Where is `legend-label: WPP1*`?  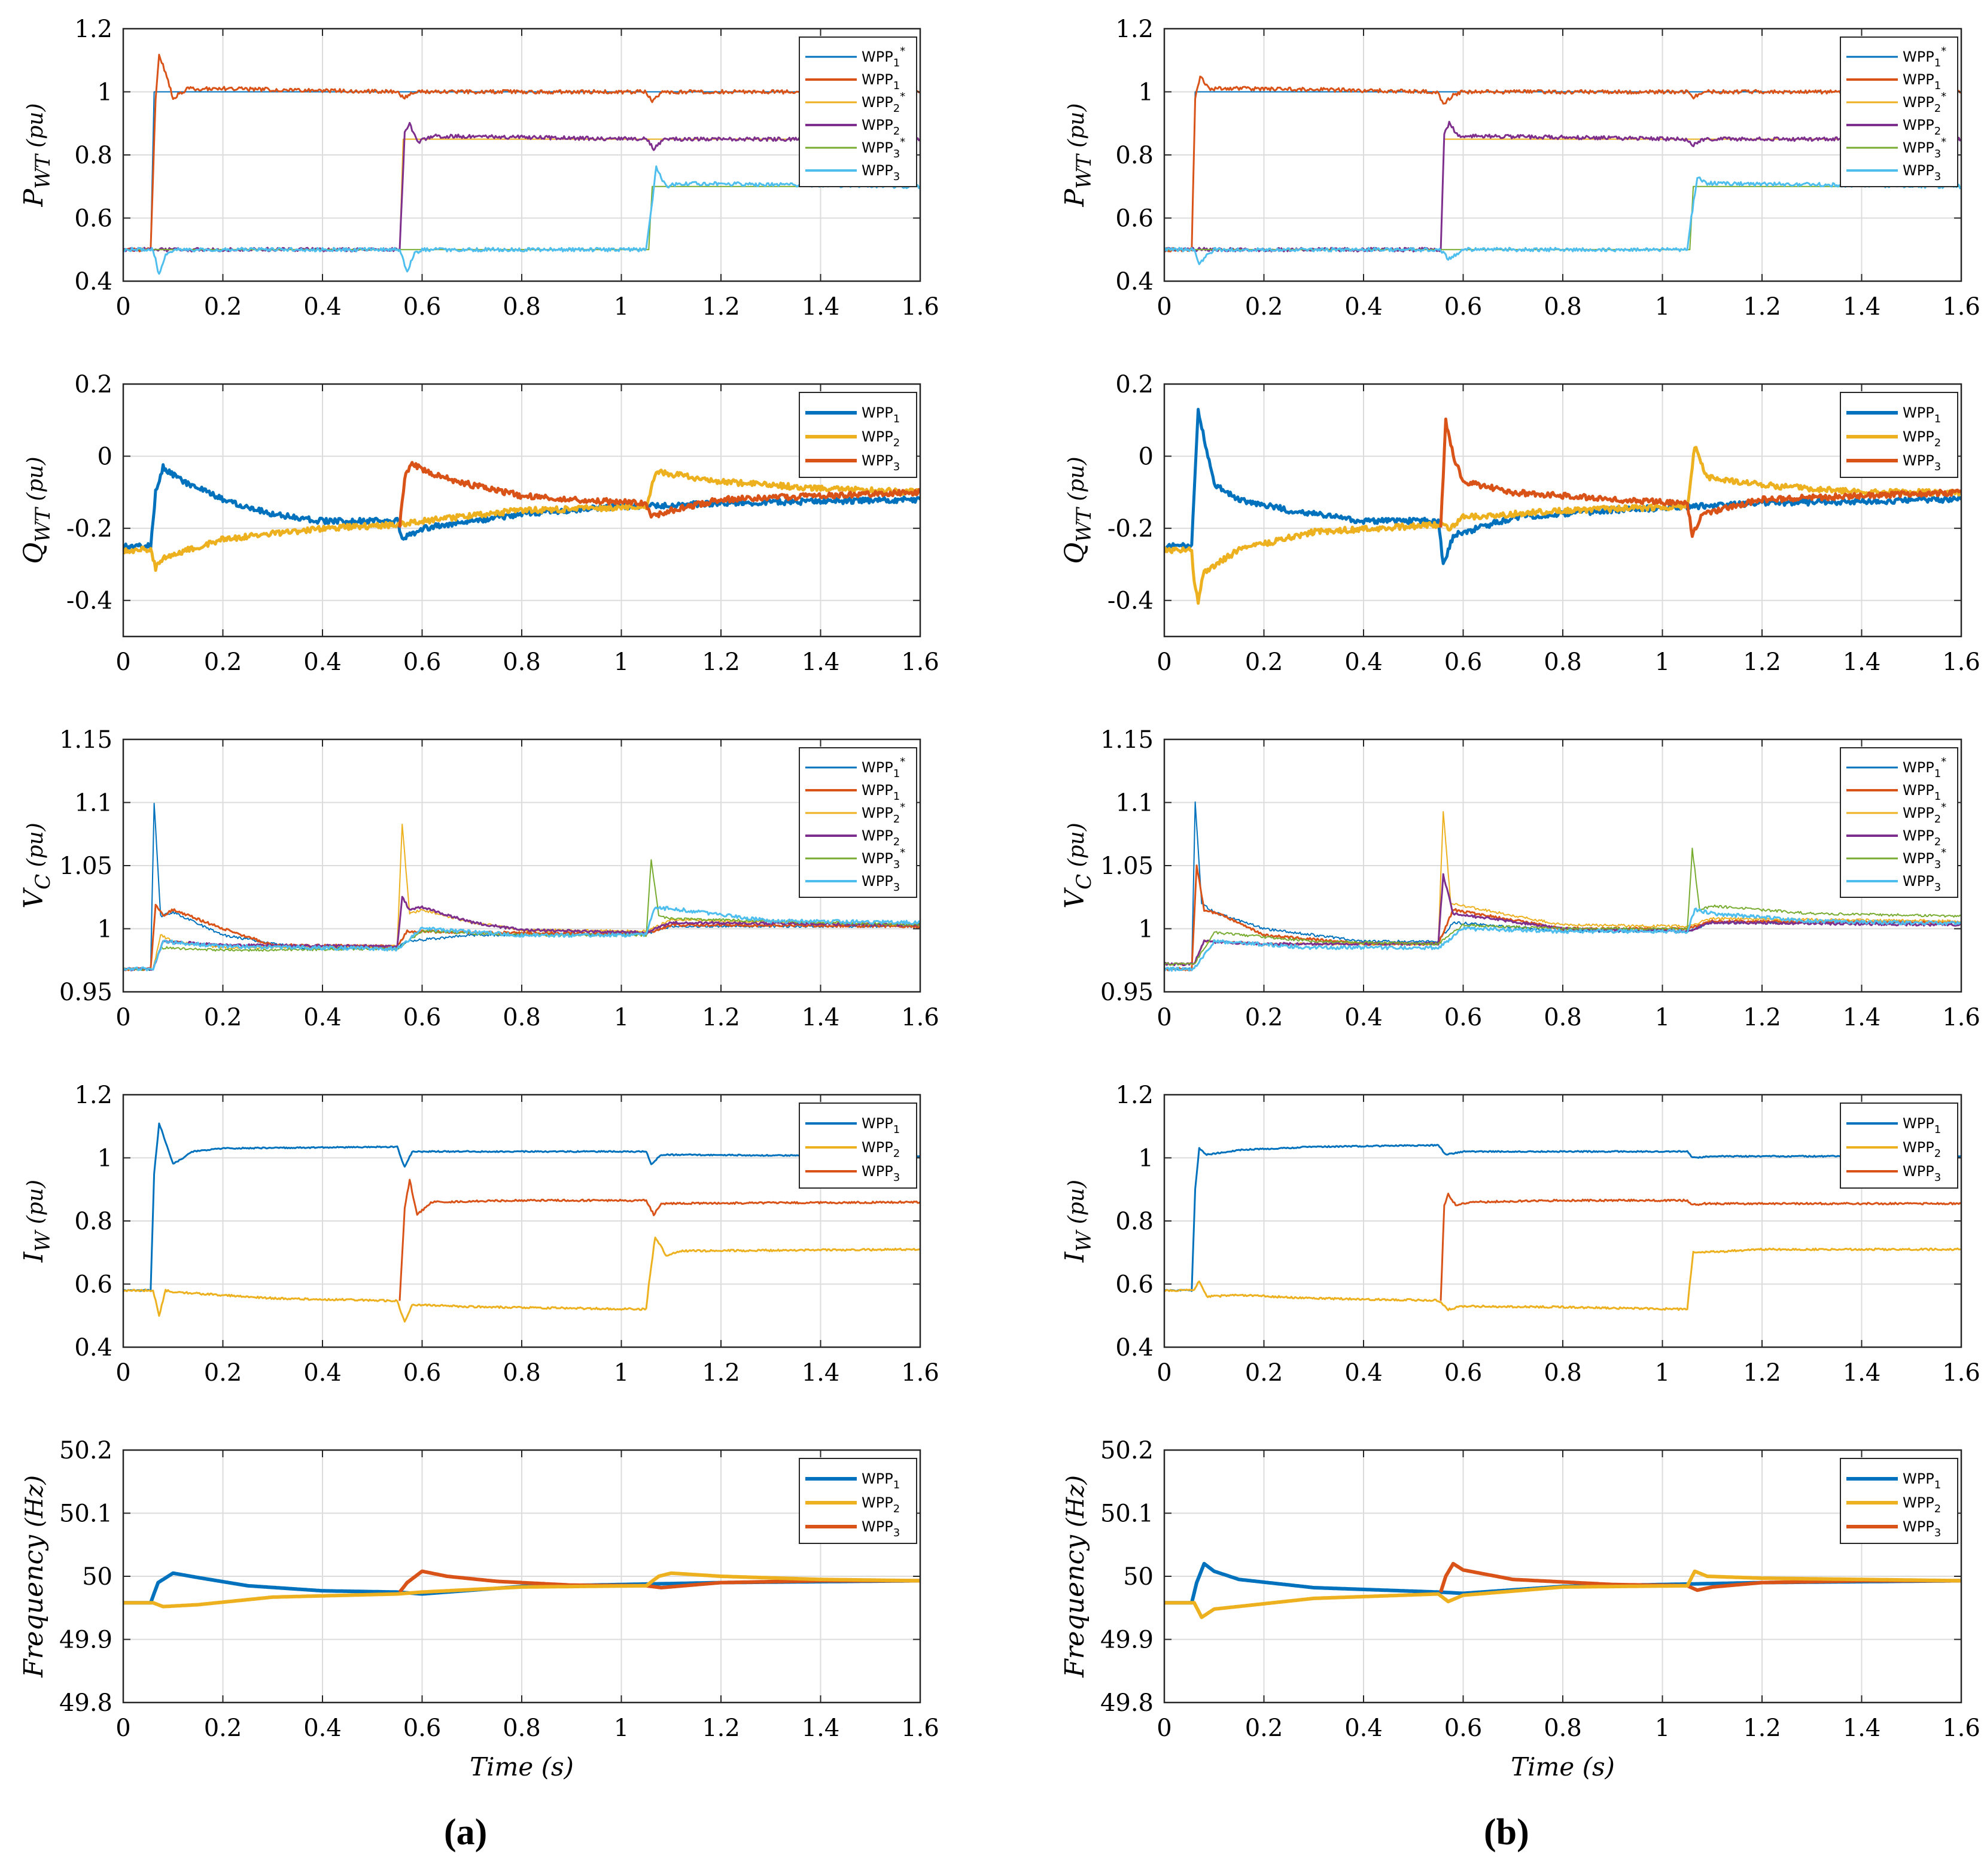 legend-label: WPP1* is located at coordinates (1924, 768).